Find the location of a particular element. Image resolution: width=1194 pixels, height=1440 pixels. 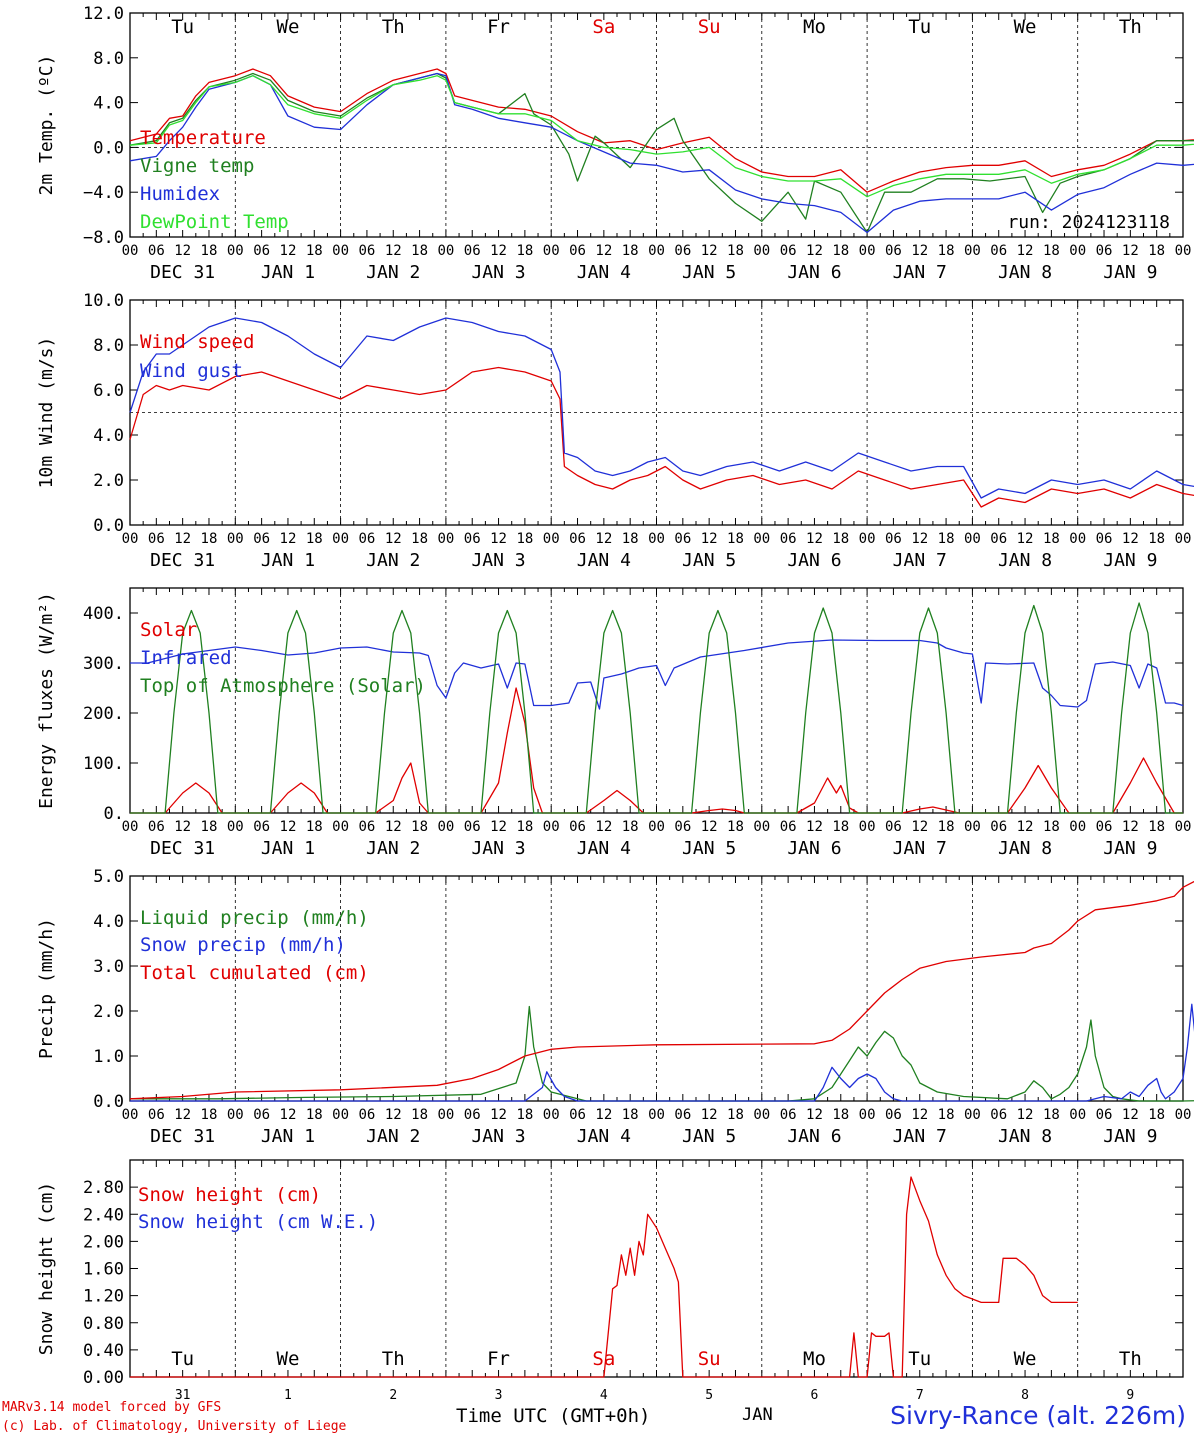

month-label: JAN is located at coordinates (757, 1415).